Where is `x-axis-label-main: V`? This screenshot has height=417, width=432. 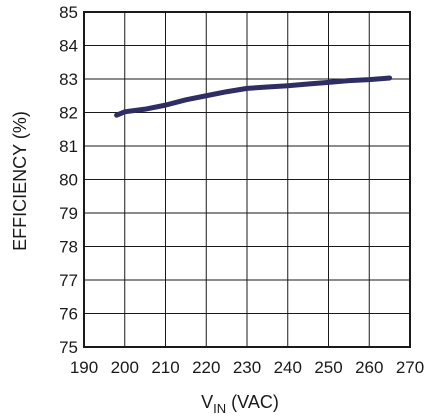 x-axis-label-main: V is located at coordinates (207, 402).